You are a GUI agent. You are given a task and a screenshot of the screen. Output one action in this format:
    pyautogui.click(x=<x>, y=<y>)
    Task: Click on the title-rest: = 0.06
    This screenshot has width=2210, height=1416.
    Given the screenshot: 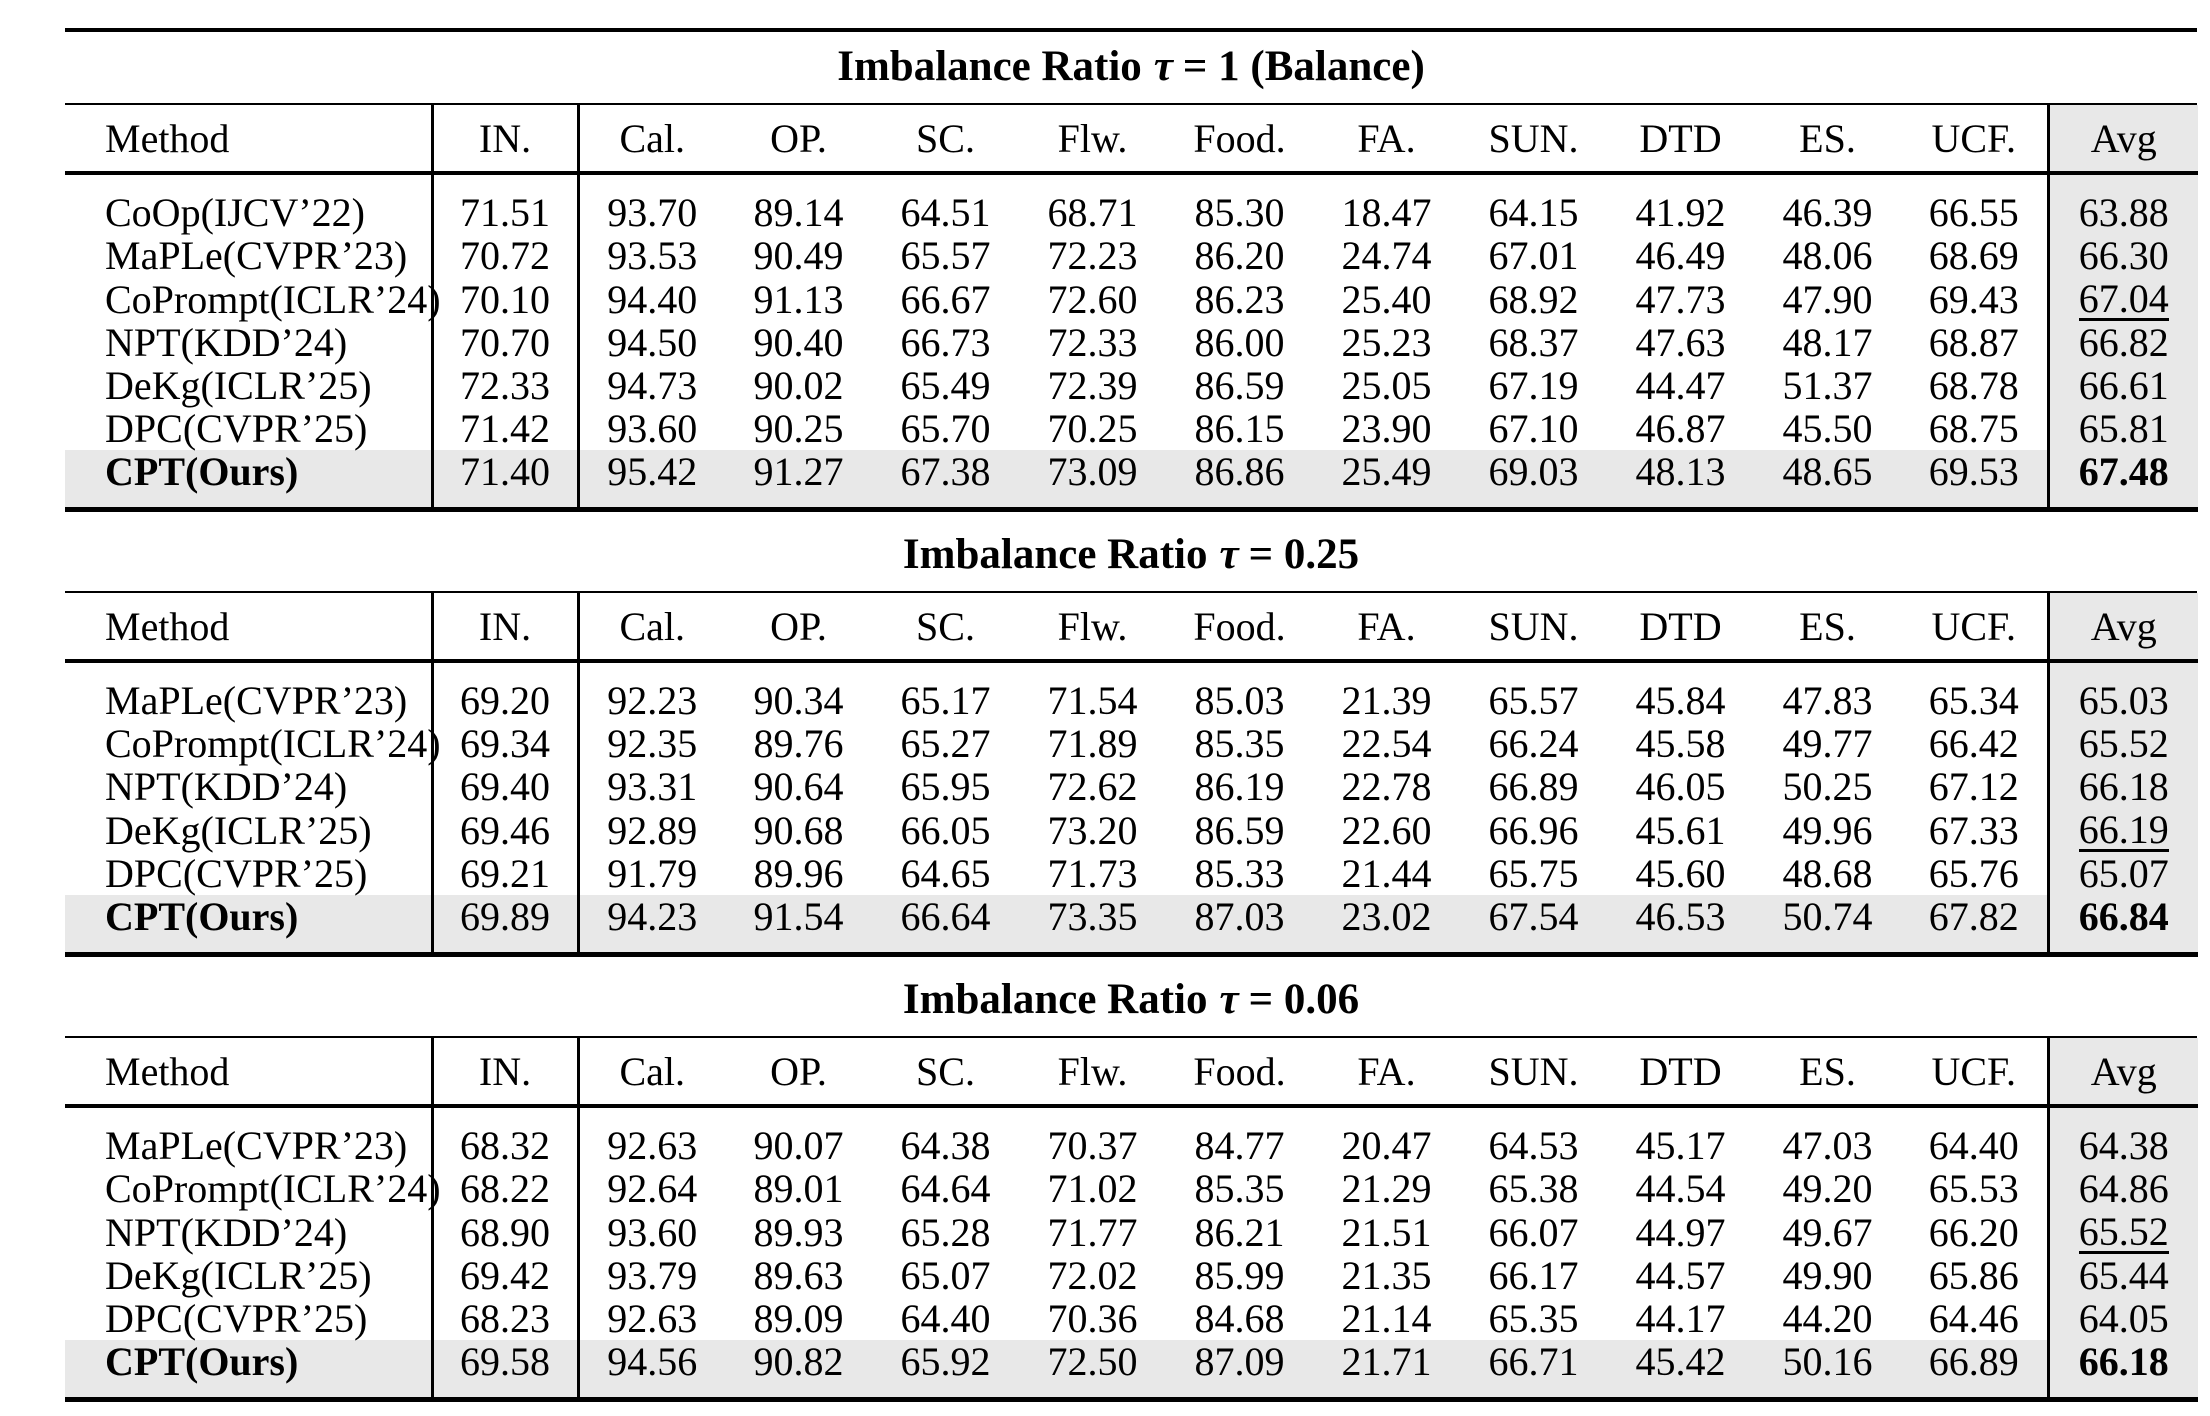 What is the action you would take?
    pyautogui.click(x=1304, y=999)
    